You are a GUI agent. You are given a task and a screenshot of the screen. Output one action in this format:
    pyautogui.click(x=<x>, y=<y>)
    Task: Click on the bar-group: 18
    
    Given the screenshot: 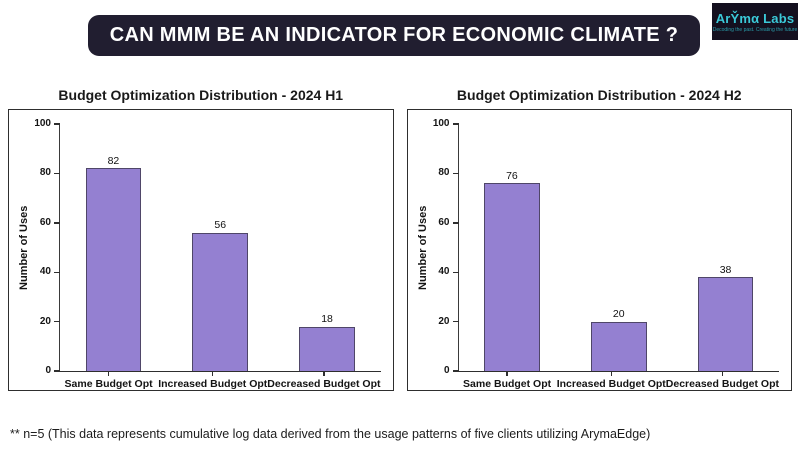 What is the action you would take?
    pyautogui.click(x=327, y=247)
    